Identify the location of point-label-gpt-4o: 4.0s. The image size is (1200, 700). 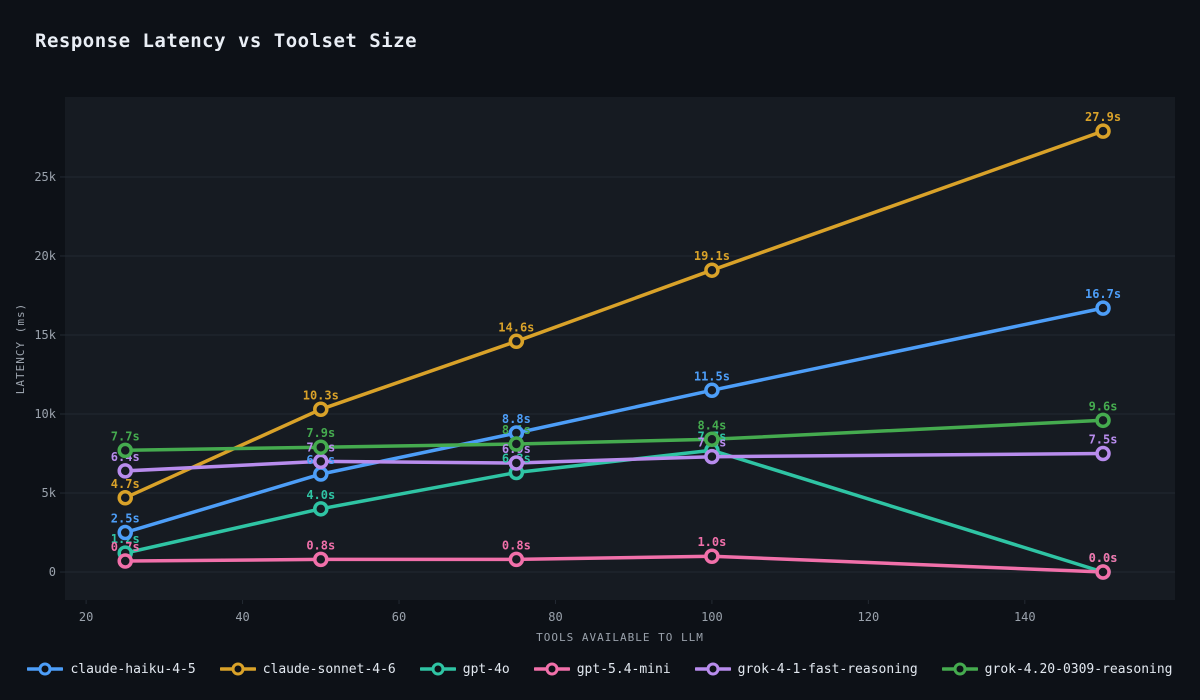
(320, 495).